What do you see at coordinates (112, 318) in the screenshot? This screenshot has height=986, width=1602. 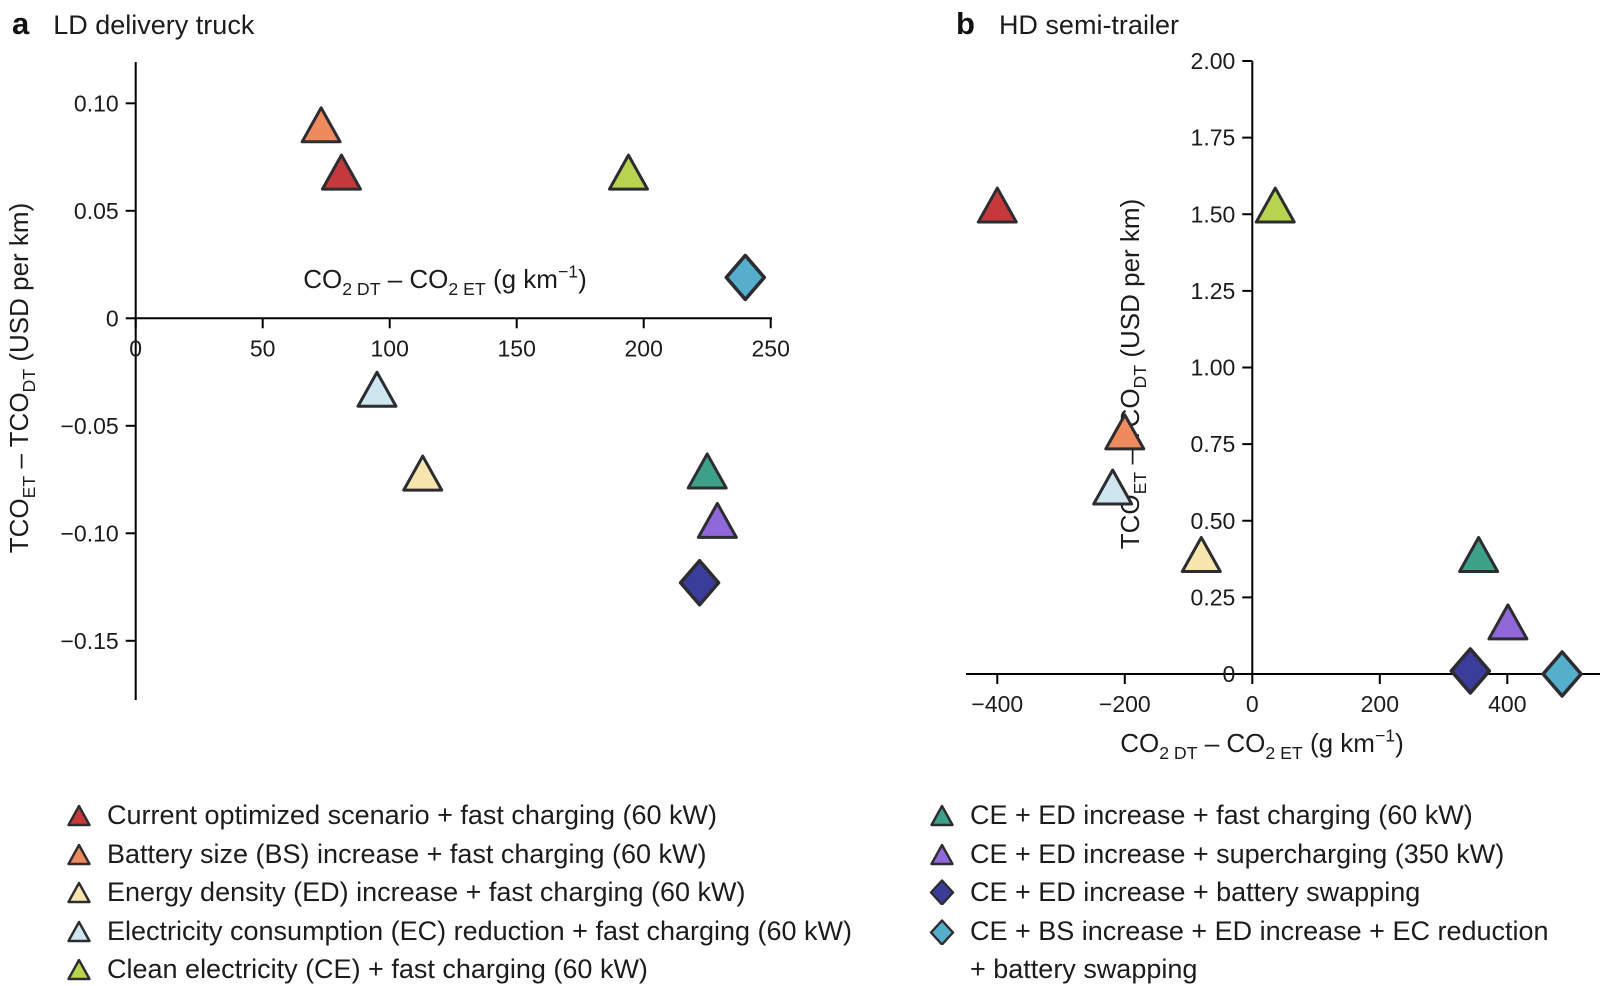 I see `a-y-tick-label: 0` at bounding box center [112, 318].